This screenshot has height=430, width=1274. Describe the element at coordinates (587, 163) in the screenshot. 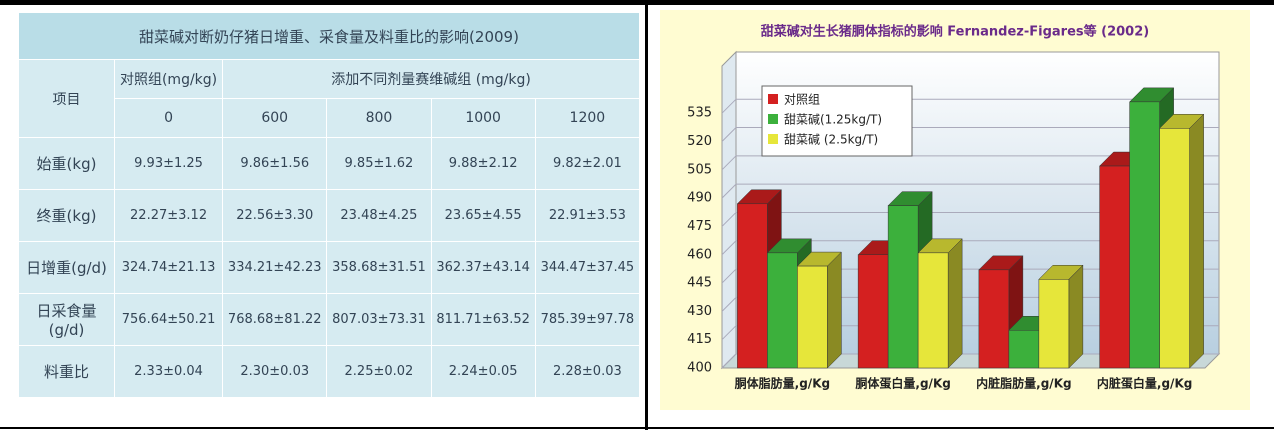

I see `table-cell: 9.82±2.01` at that location.